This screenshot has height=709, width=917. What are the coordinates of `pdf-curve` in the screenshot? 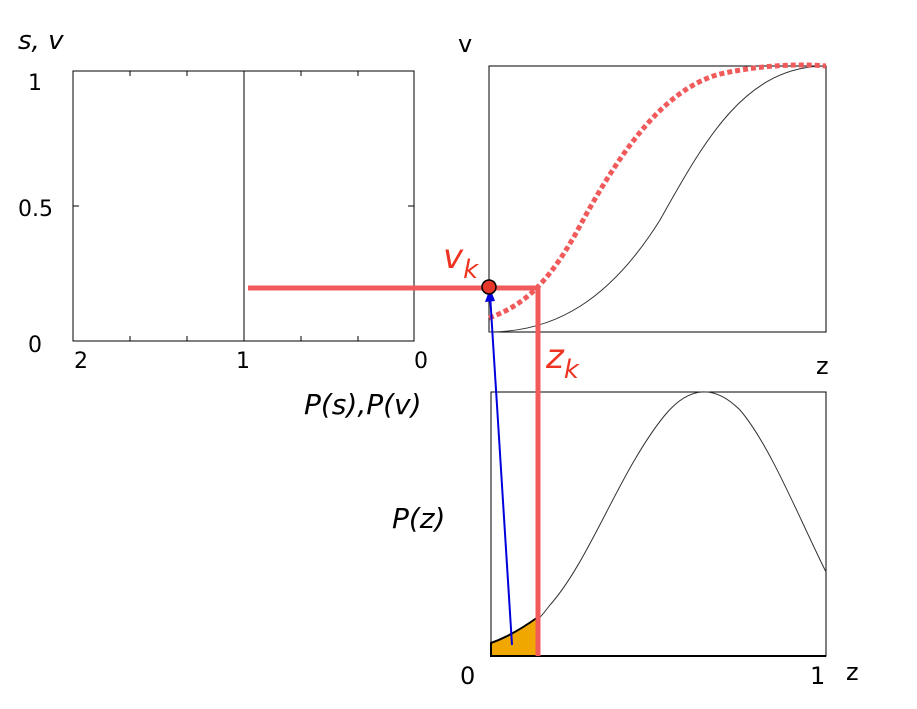 It's located at (658, 524).